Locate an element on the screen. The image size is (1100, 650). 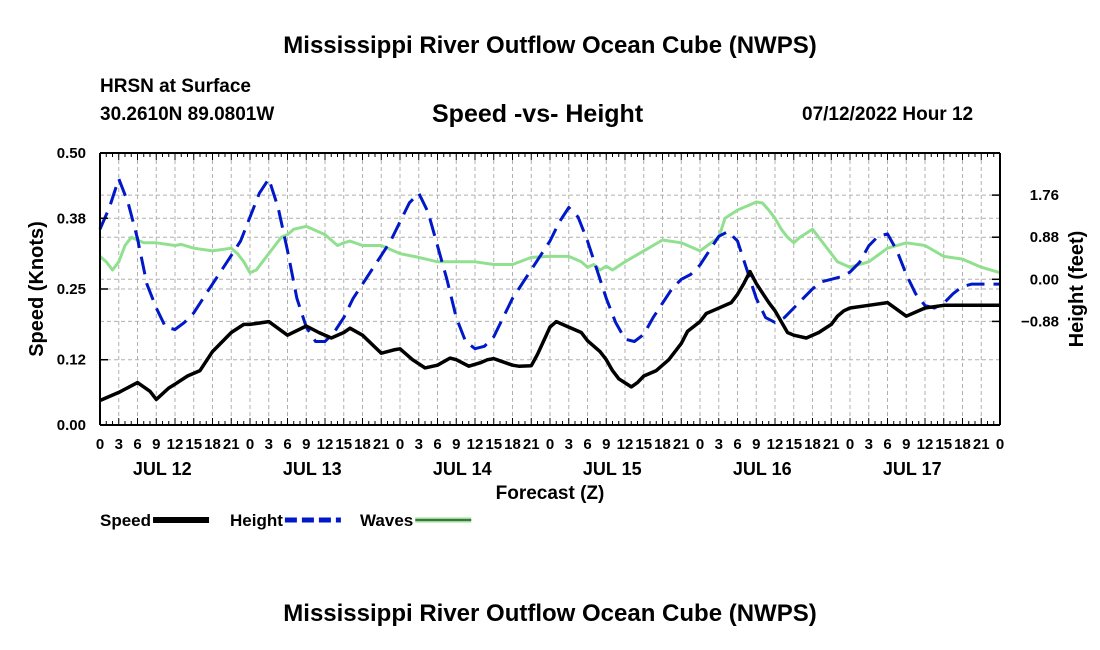
y2-axis-title: Height (feet) is located at coordinates (1077, 289).